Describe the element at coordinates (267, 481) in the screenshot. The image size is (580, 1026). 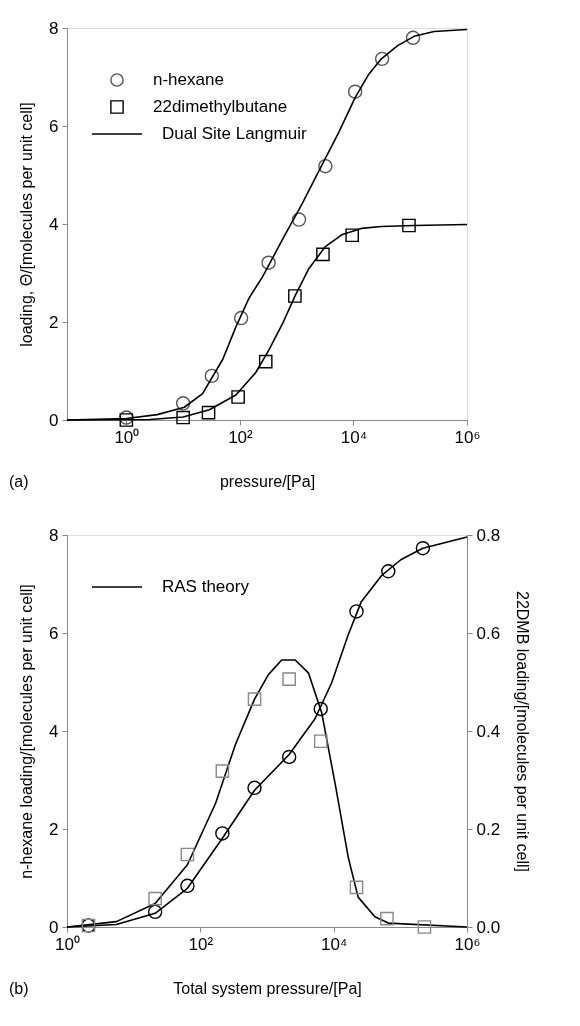
I see `x-axis-title: pressure/[Pa]` at that location.